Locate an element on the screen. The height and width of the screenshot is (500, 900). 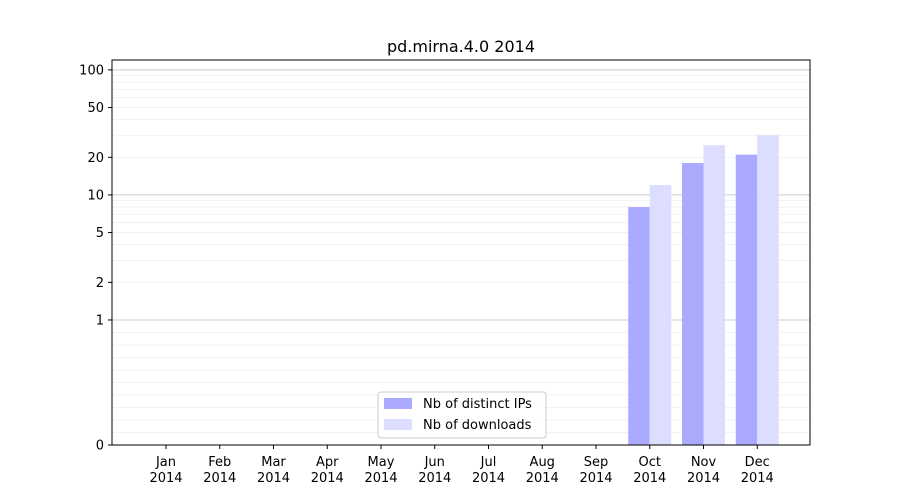
y-axis: 0 1 2 5 10 20 50 100 is located at coordinates (95, 258).